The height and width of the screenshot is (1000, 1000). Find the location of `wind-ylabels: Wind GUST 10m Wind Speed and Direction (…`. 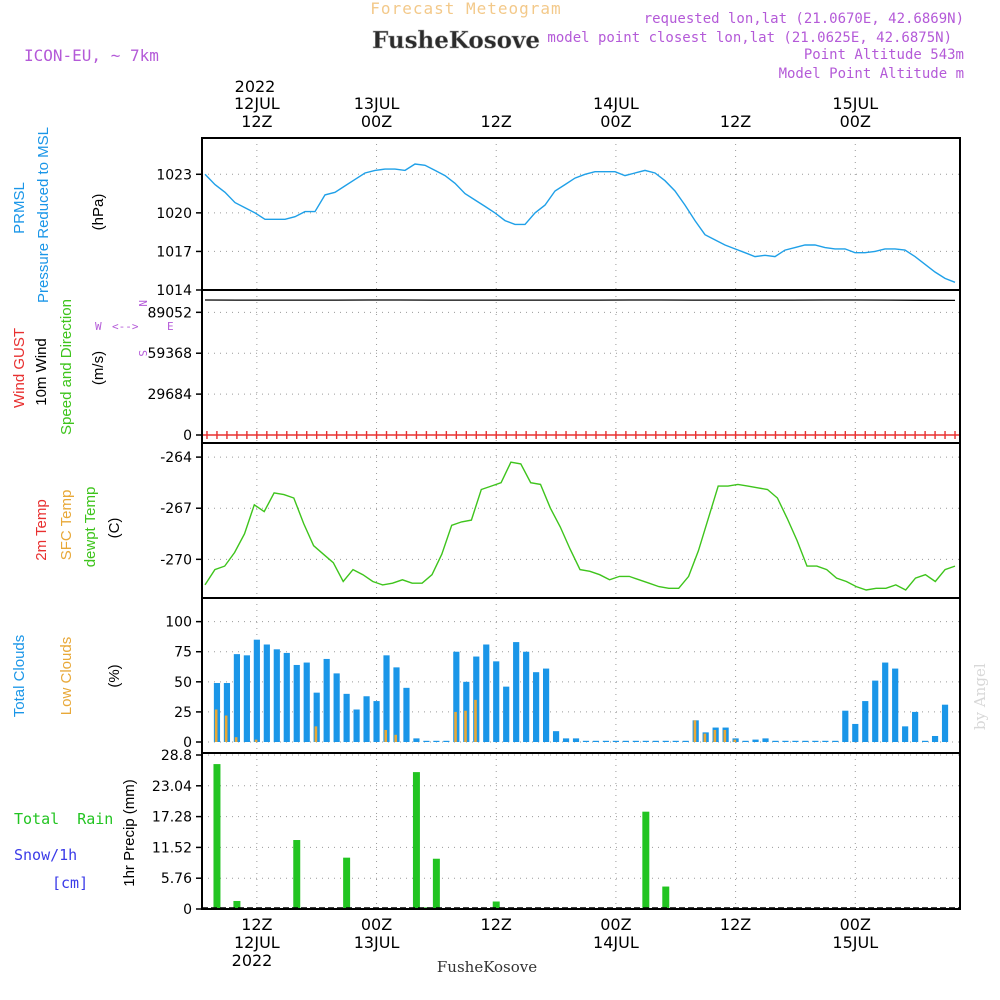

wind-ylabels: Wind GUST 10m Wind Speed and Direction (… is located at coordinates (59, 367).